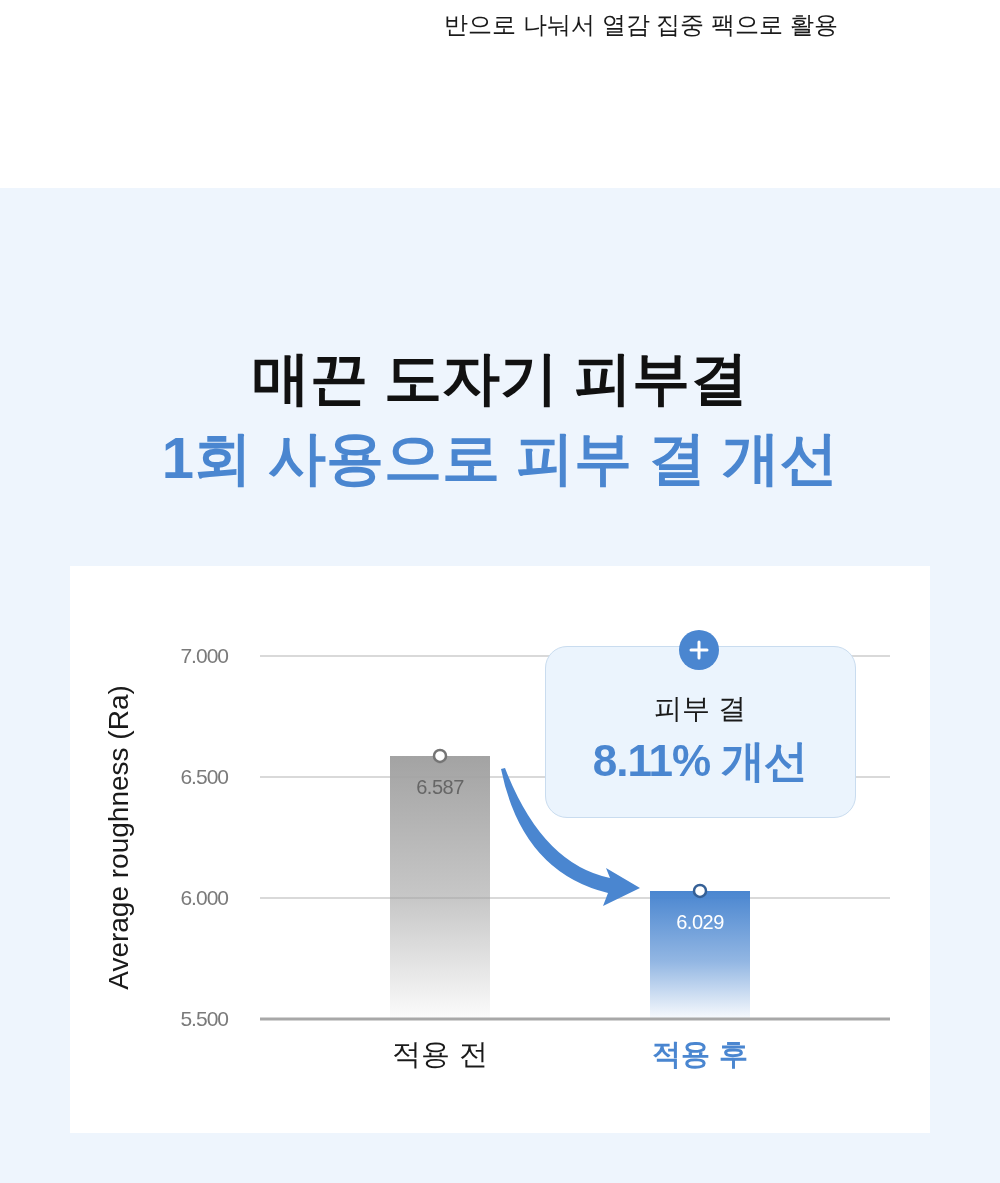 This screenshot has width=1000, height=1183. What do you see at coordinates (700, 1053) in the screenshot?
I see `x-tick-label: 적용 후` at bounding box center [700, 1053].